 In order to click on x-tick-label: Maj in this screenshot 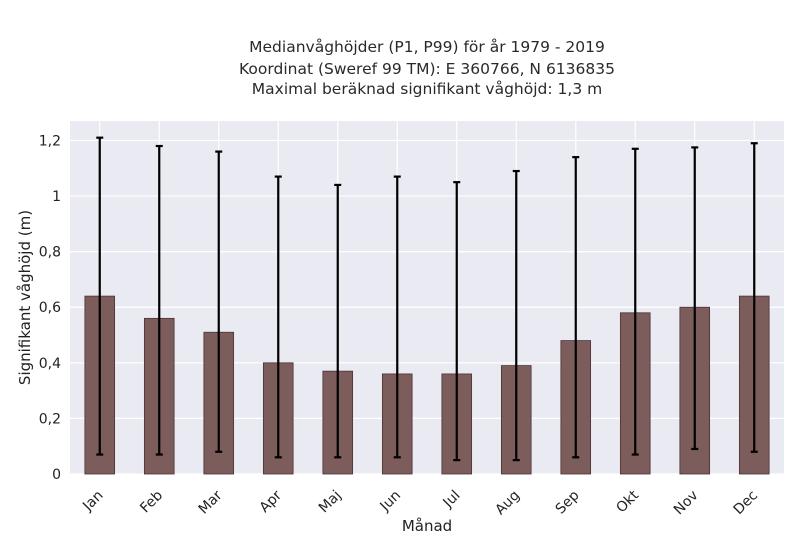, I will do `click(330, 502)`.